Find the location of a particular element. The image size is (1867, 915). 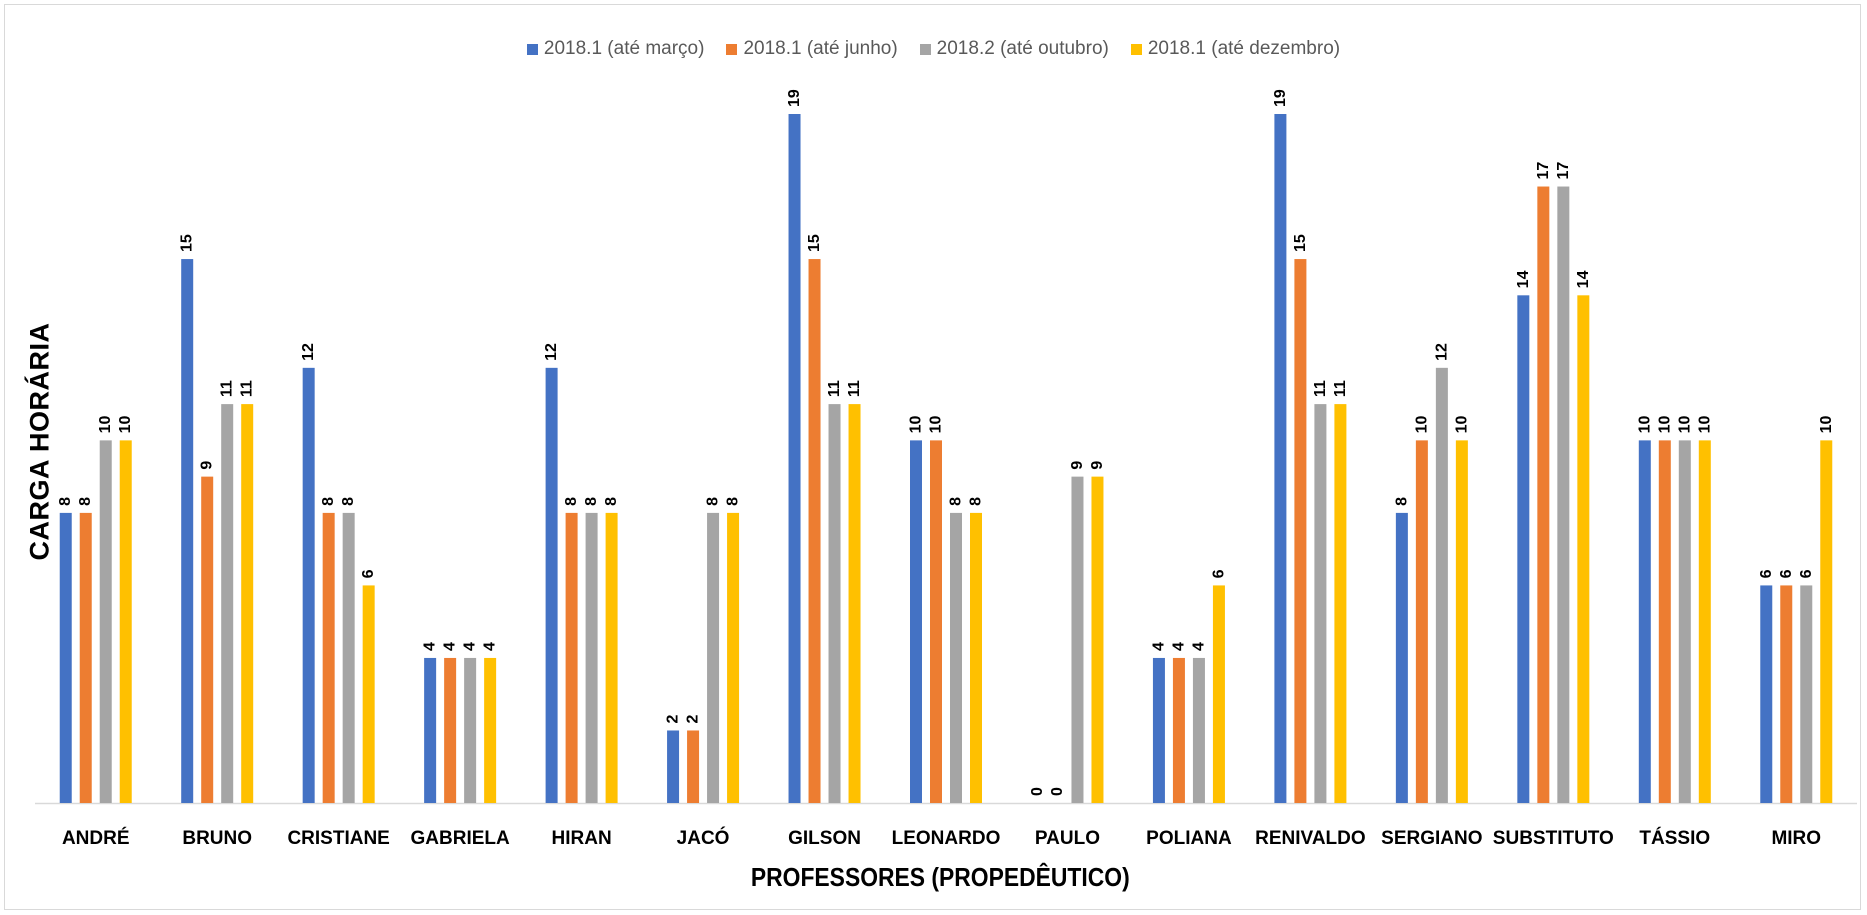

x-tick-label: TÁSSIO is located at coordinates (1674, 838).